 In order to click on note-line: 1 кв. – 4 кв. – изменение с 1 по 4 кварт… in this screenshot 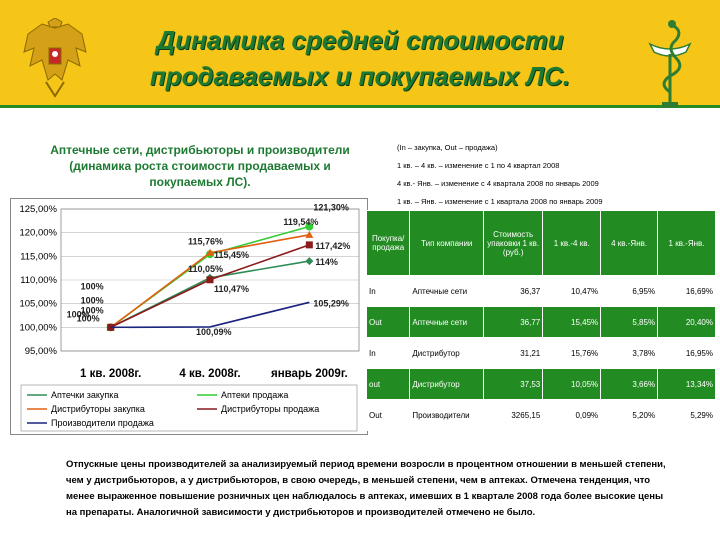, I will do `click(478, 165)`.